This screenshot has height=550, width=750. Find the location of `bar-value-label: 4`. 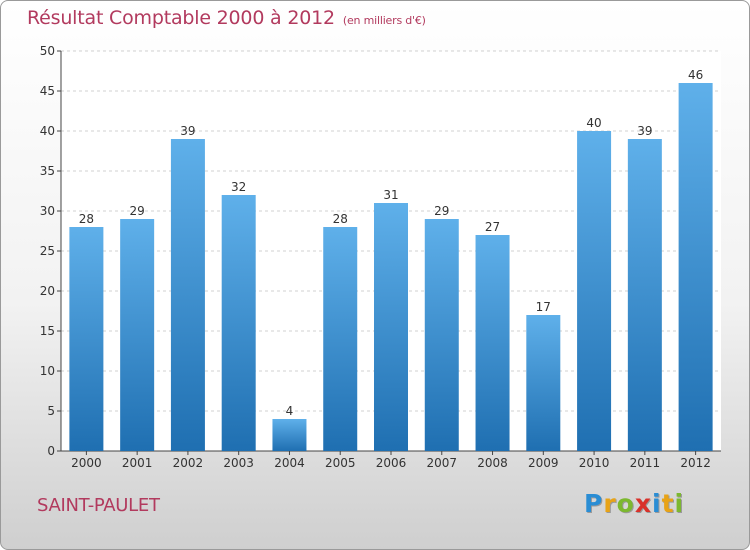

bar-value-label: 4 is located at coordinates (290, 411).